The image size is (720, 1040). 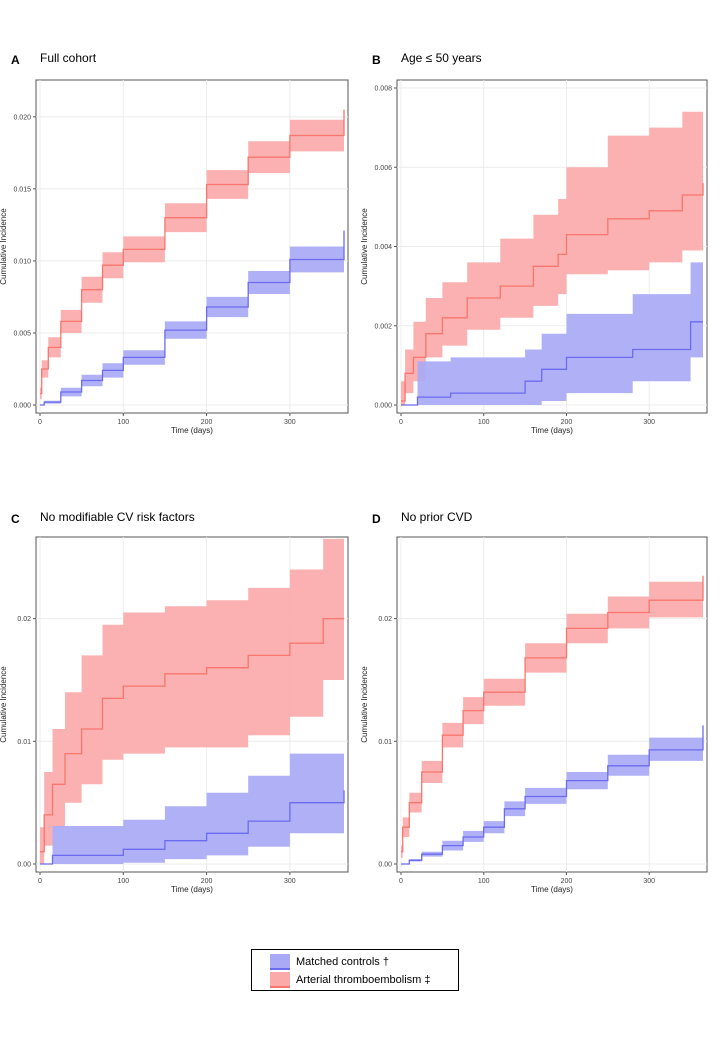 I want to click on y-tick-label: 0.015, so click(x=22, y=189).